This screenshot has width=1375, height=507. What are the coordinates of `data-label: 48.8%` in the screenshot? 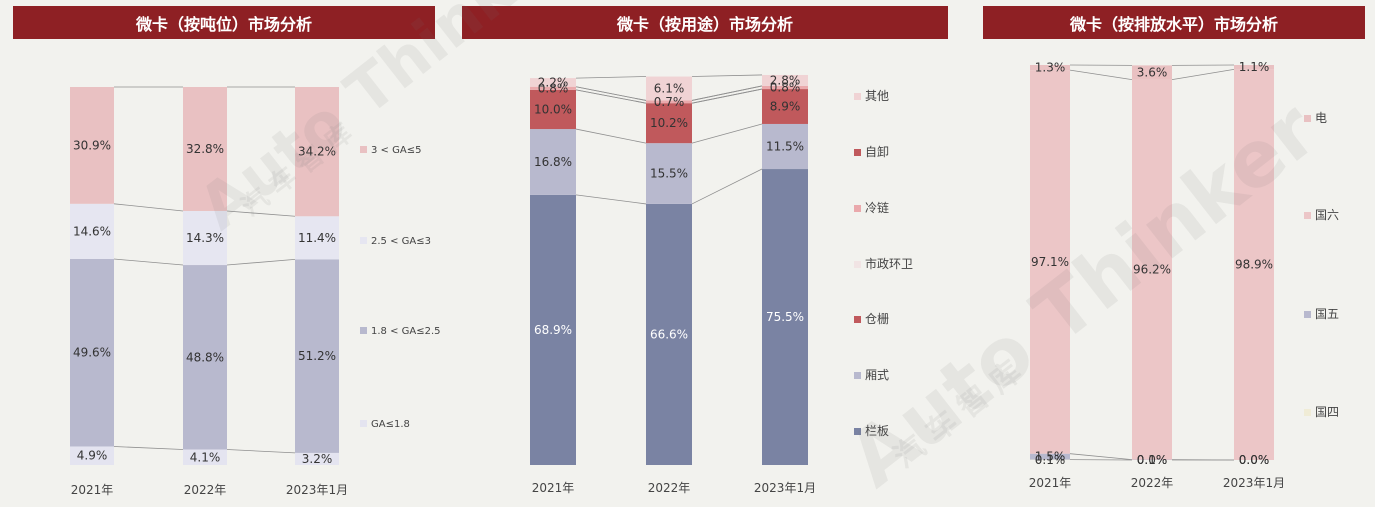 It's located at (205, 357).